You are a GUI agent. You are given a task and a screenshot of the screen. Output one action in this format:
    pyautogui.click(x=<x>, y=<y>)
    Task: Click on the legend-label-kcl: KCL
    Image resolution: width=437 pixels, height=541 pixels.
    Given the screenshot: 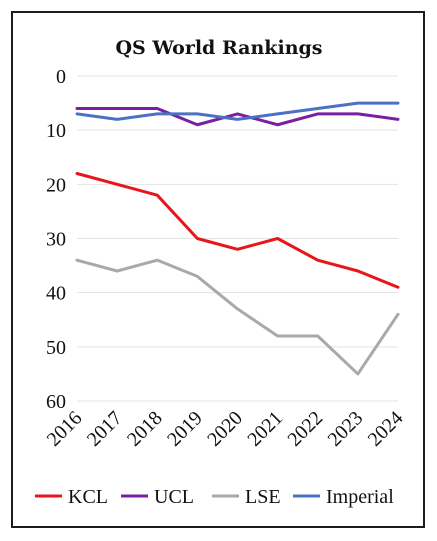 What is the action you would take?
    pyautogui.click(x=88, y=497)
    